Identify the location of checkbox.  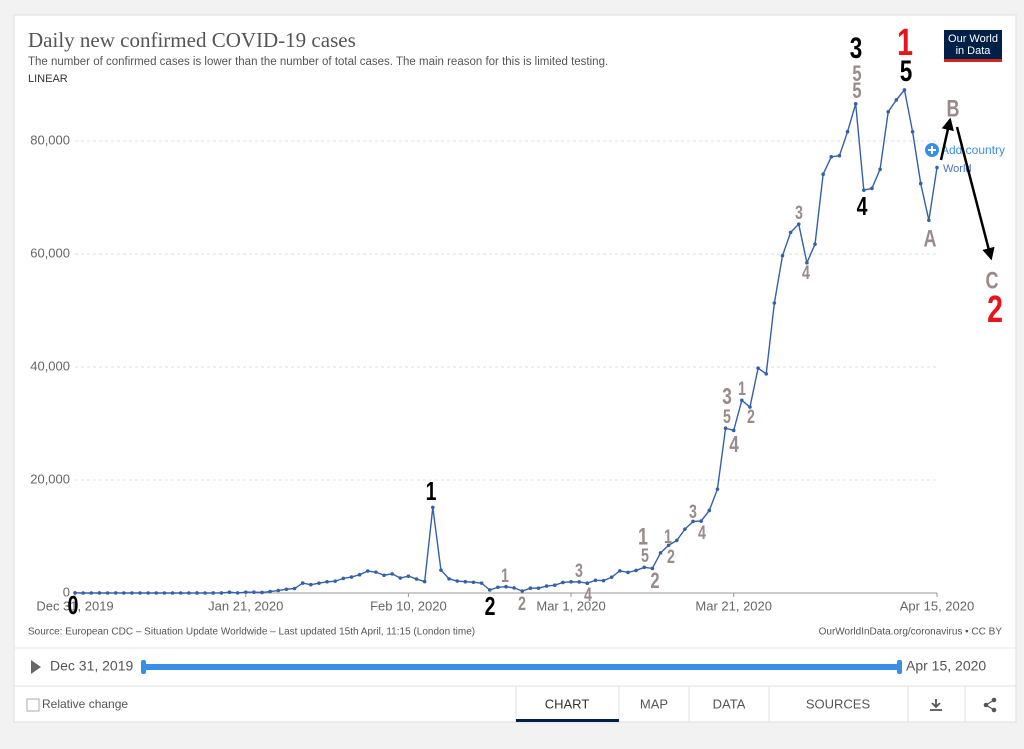
(33, 705).